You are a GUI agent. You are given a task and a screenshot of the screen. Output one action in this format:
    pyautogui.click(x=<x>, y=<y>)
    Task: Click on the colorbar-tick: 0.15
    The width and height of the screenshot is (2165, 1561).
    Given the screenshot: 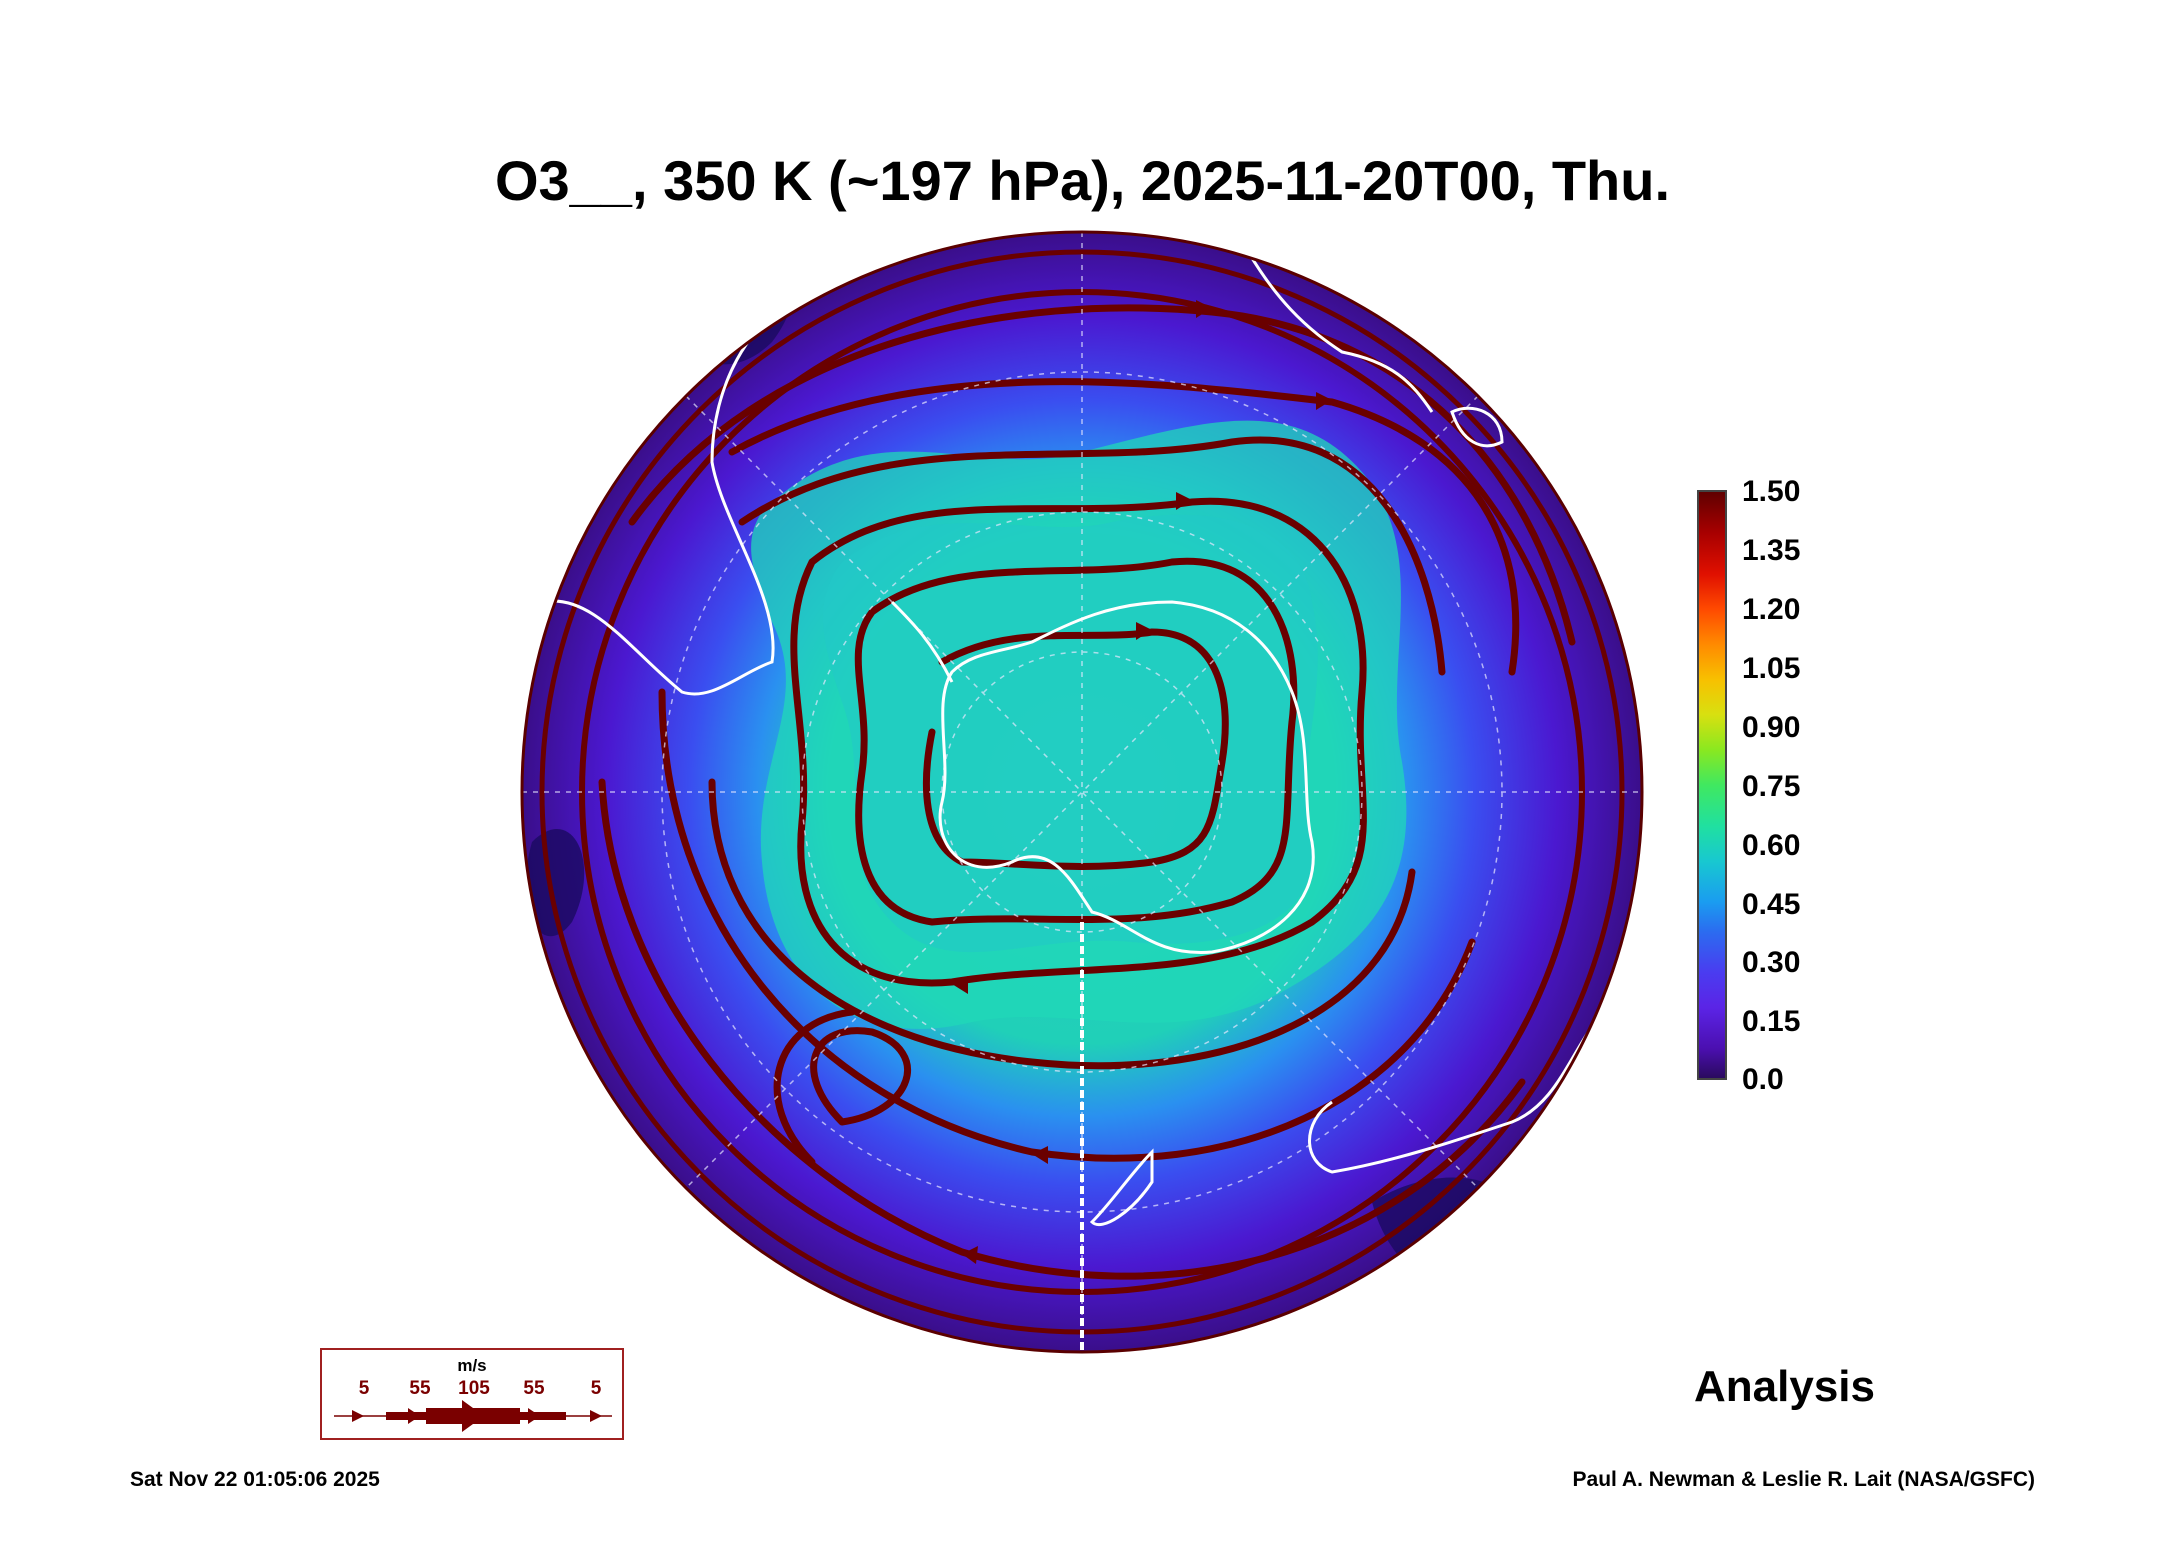 What is the action you would take?
    pyautogui.click(x=1771, y=1021)
    